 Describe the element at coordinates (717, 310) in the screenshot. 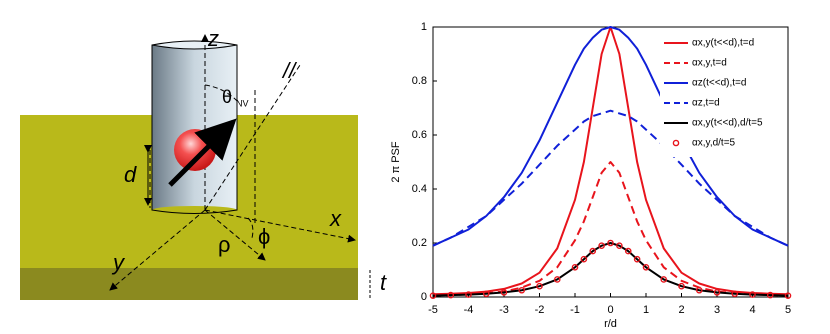

I see `x-tick-label: 3` at that location.